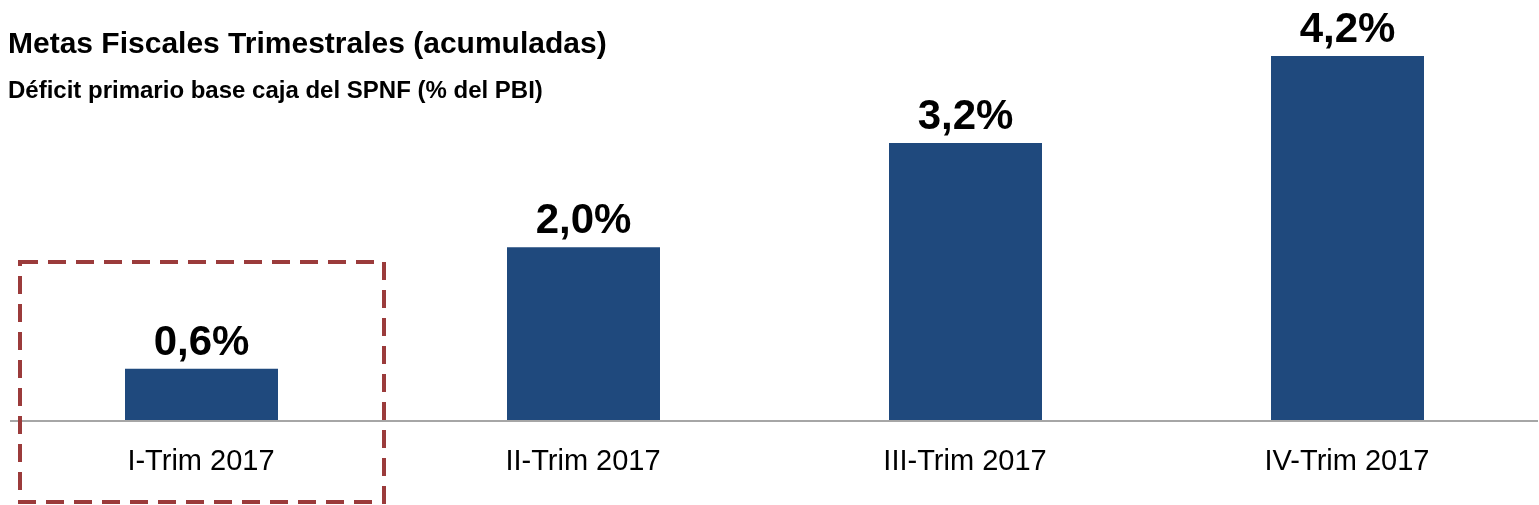  I want to click on data-label: 2,0%, so click(583, 219).